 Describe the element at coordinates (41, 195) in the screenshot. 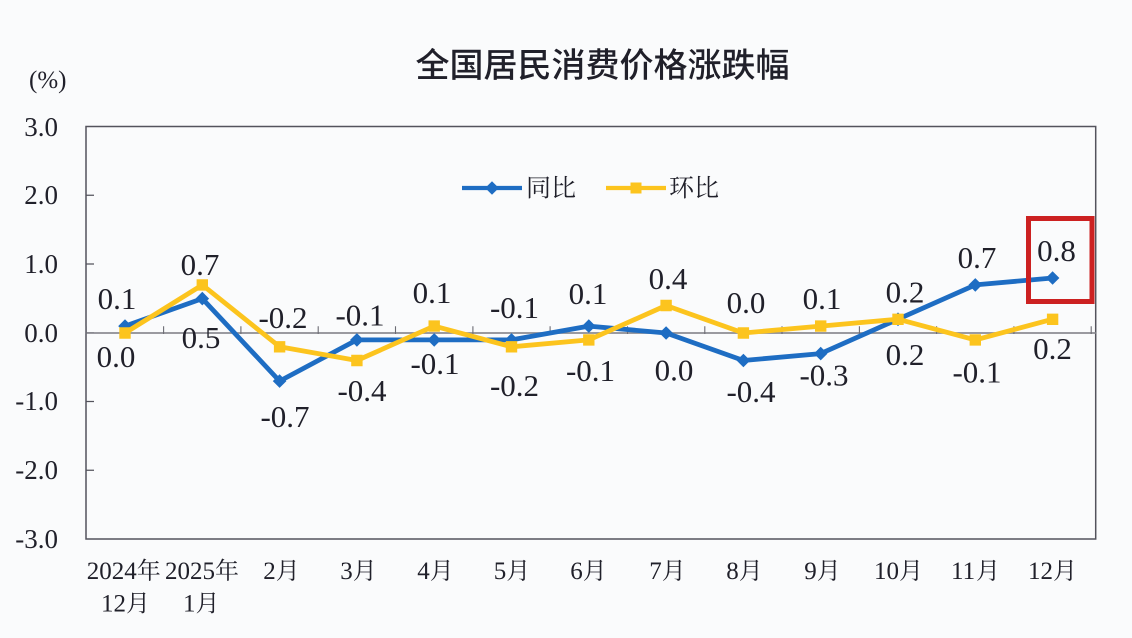

I see `svg-text: 2.0` at that location.